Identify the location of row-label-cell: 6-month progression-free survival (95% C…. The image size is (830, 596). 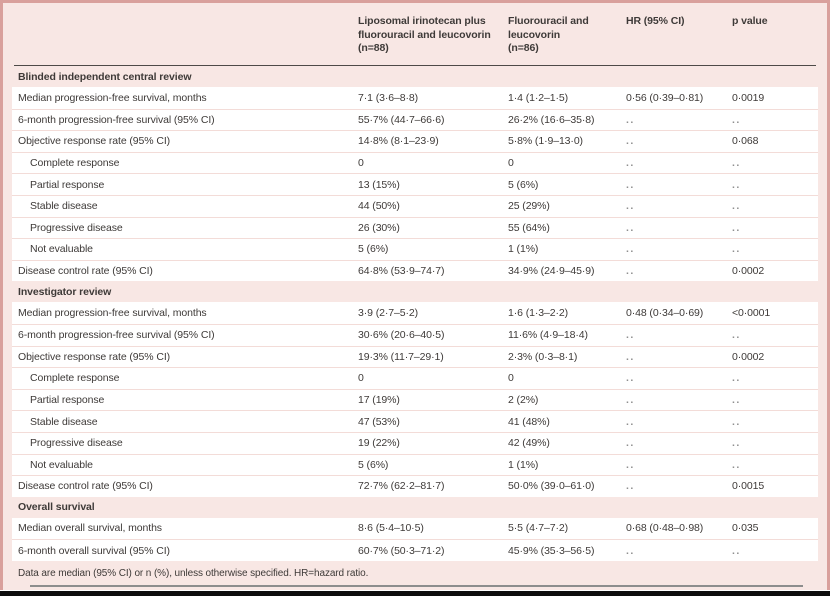
(116, 119).